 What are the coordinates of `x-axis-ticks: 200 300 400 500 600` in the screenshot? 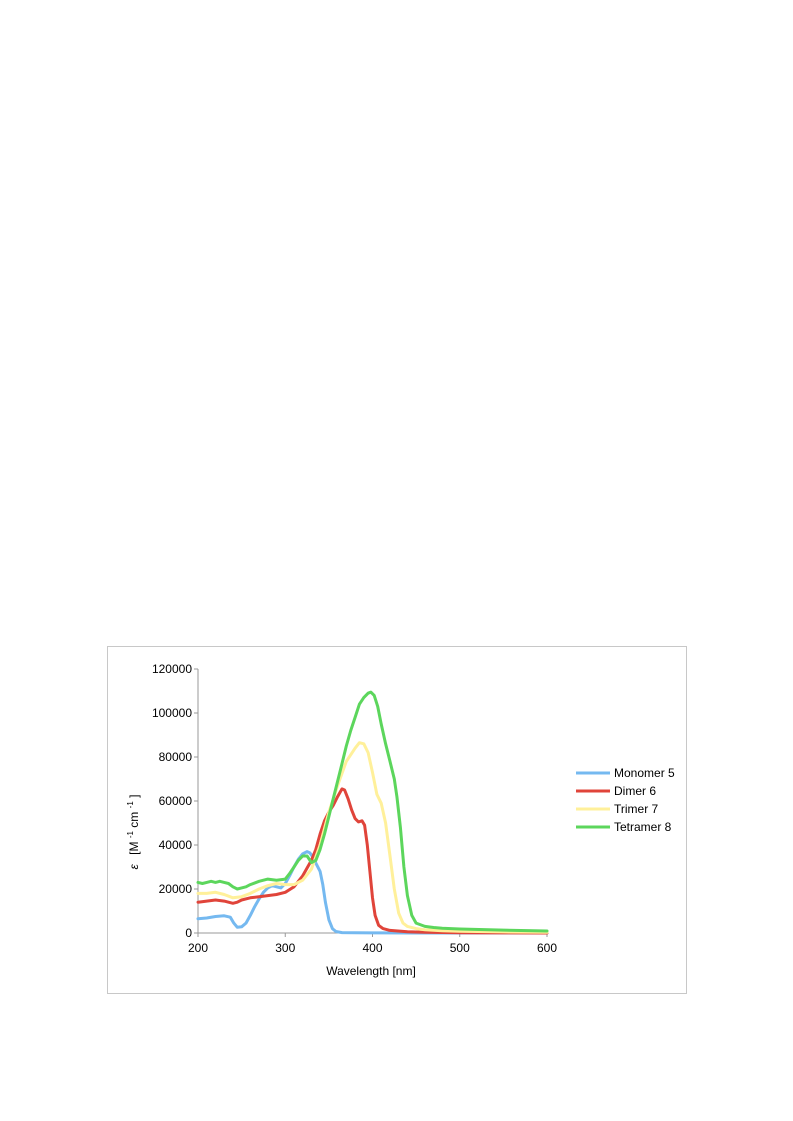 It's located at (372, 944).